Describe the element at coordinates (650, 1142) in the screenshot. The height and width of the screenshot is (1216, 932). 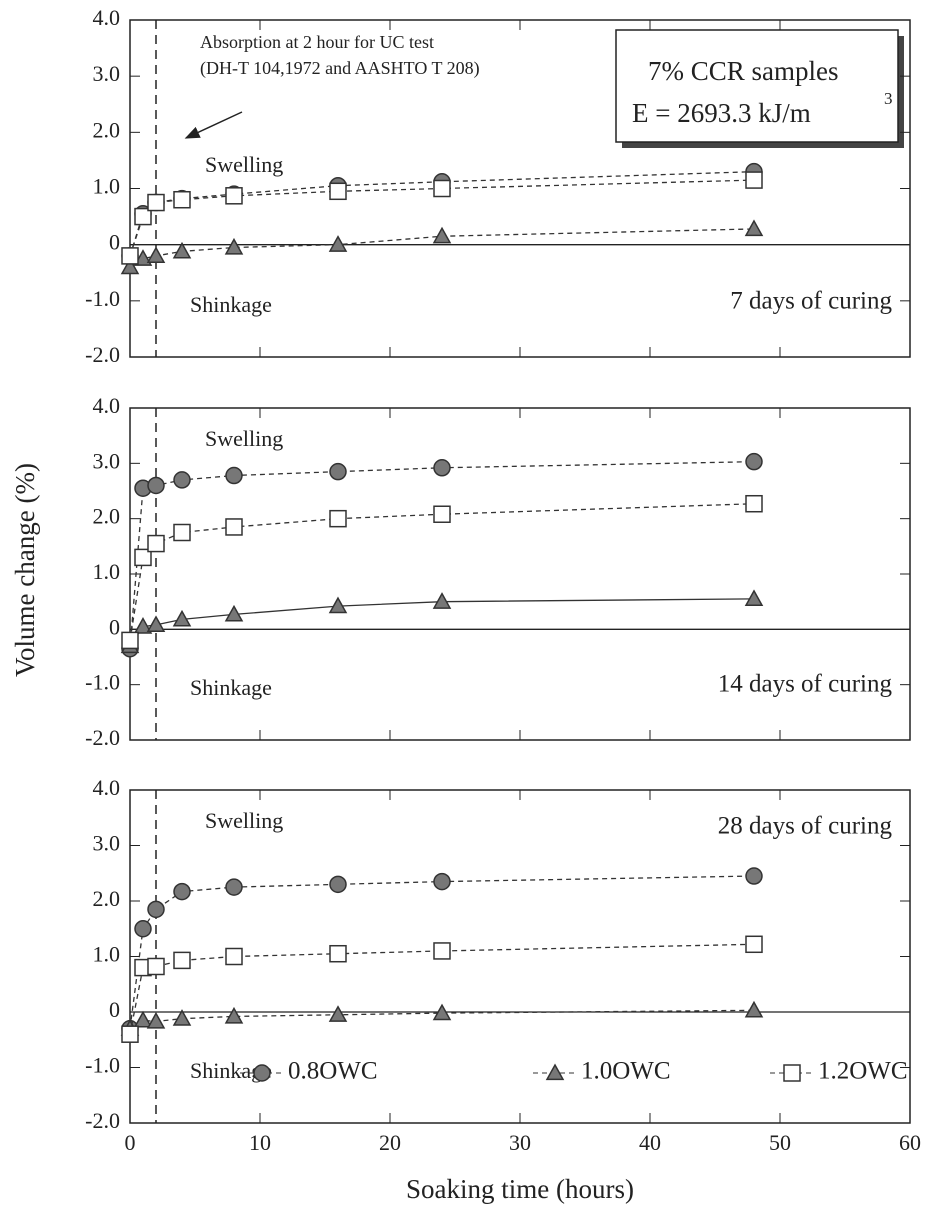
I see `x-tick-label: 40` at that location.